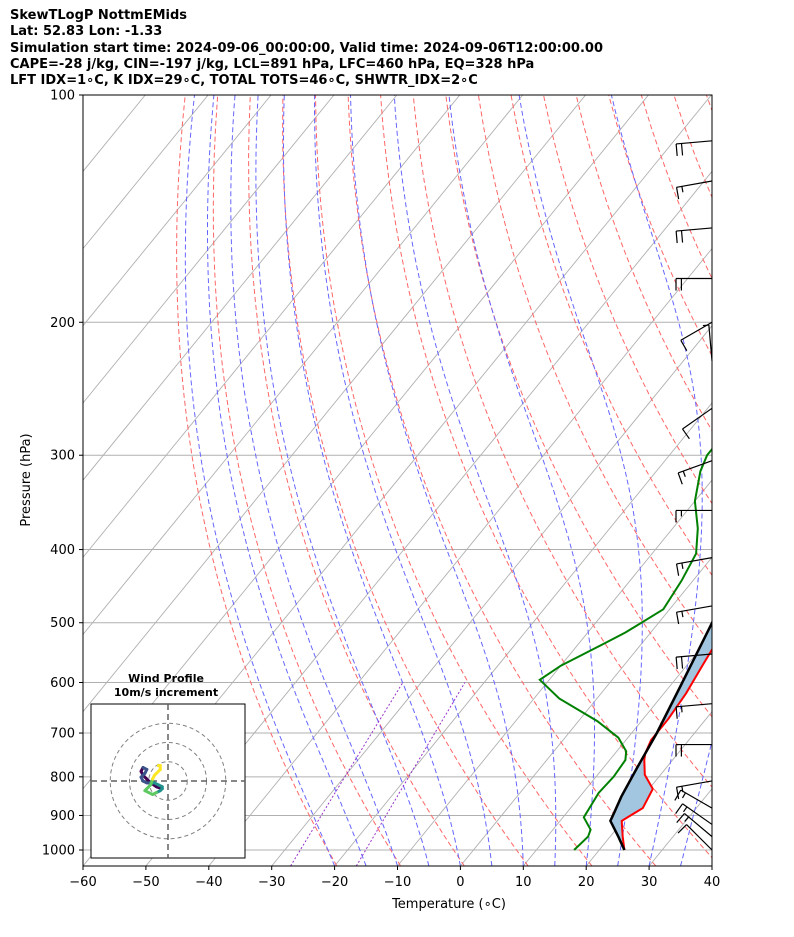 The width and height of the screenshot is (794, 937). What do you see at coordinates (666, 749) in the screenshot?
I see `temperature-line` at bounding box center [666, 749].